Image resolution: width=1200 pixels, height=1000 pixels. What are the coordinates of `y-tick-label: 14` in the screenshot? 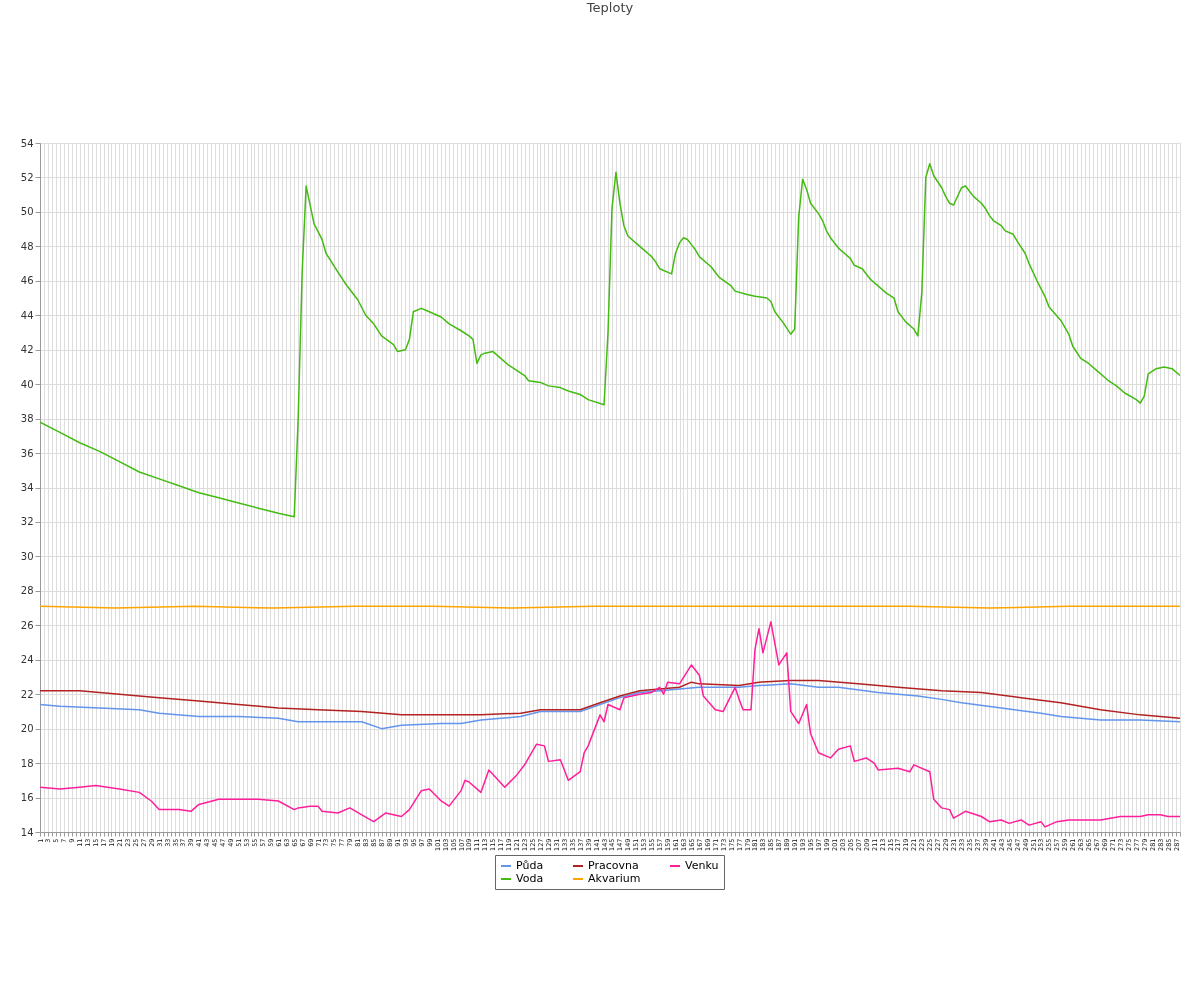 It's located at (27, 832).